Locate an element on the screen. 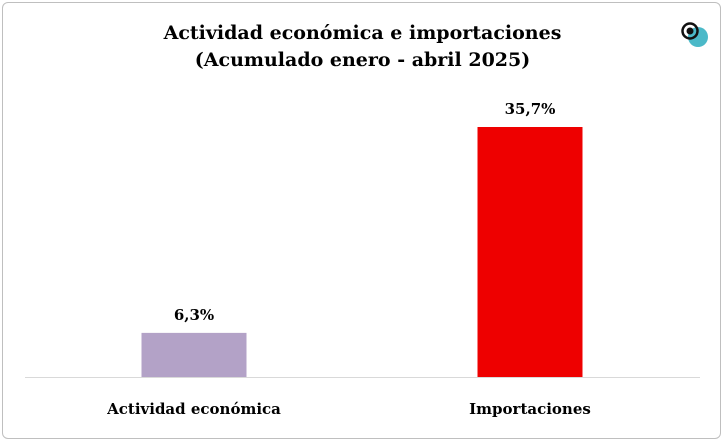  data-label: 35,7% is located at coordinates (530, 109).